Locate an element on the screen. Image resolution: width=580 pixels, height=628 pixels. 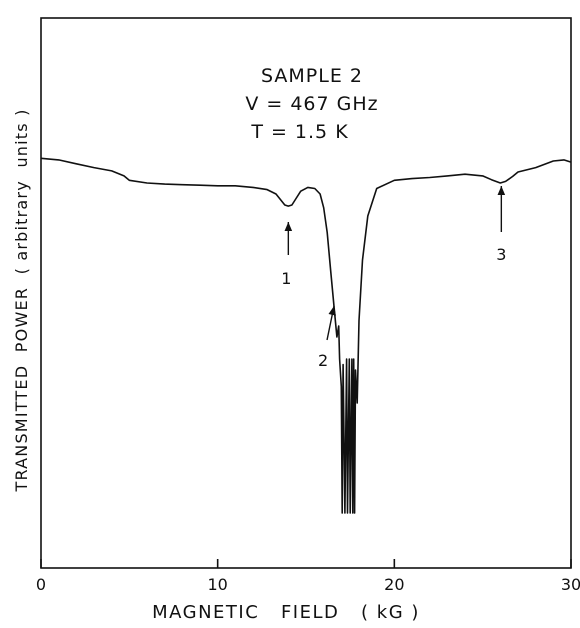
x-tick-label: 30 is located at coordinates (570, 584).